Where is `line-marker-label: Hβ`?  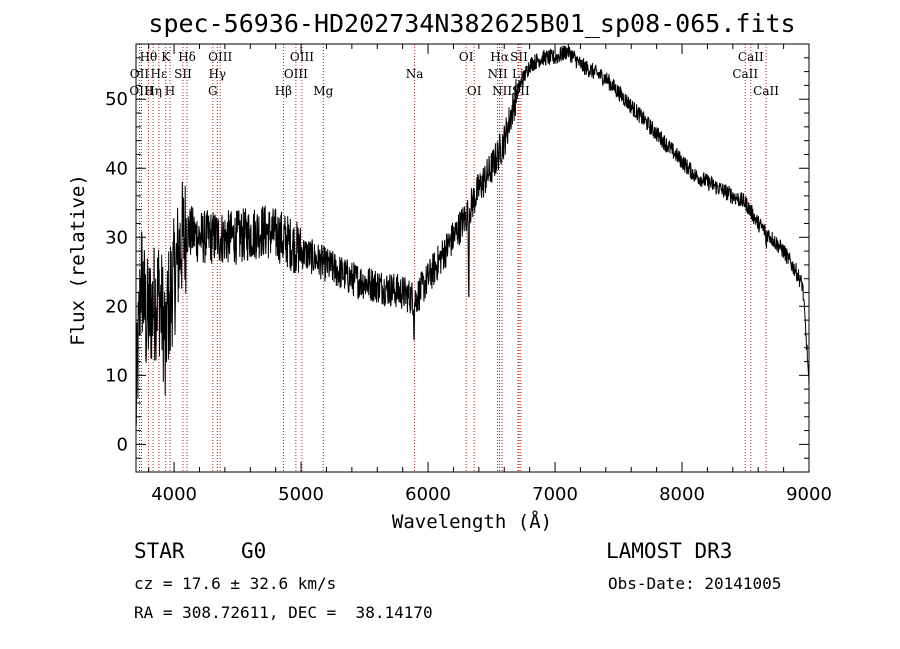
line-marker-label: Hβ is located at coordinates (283, 91).